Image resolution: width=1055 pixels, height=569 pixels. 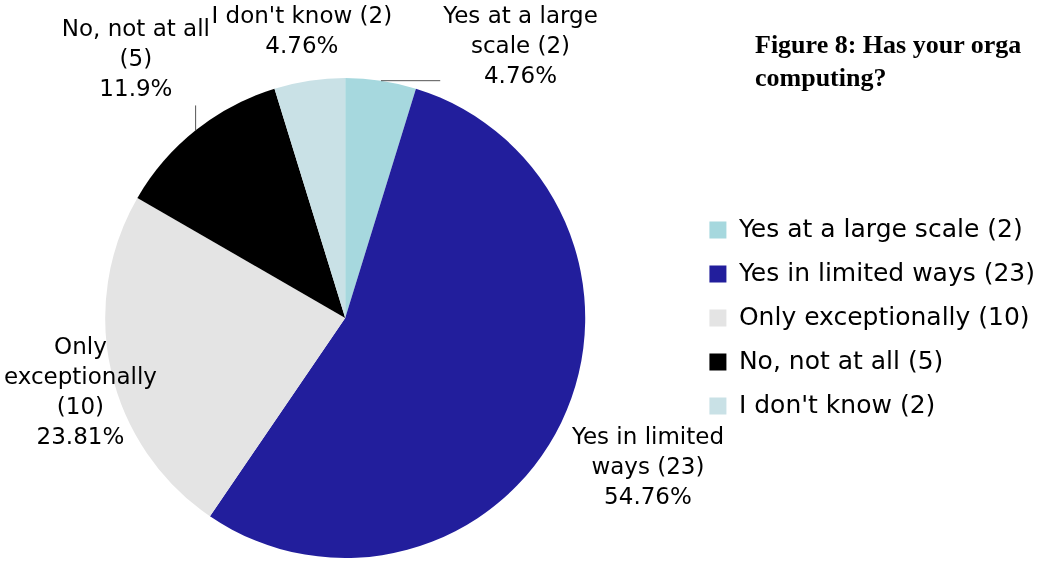 I want to click on slice-label: Yes at a large scale (2), so click(x=520, y=29).